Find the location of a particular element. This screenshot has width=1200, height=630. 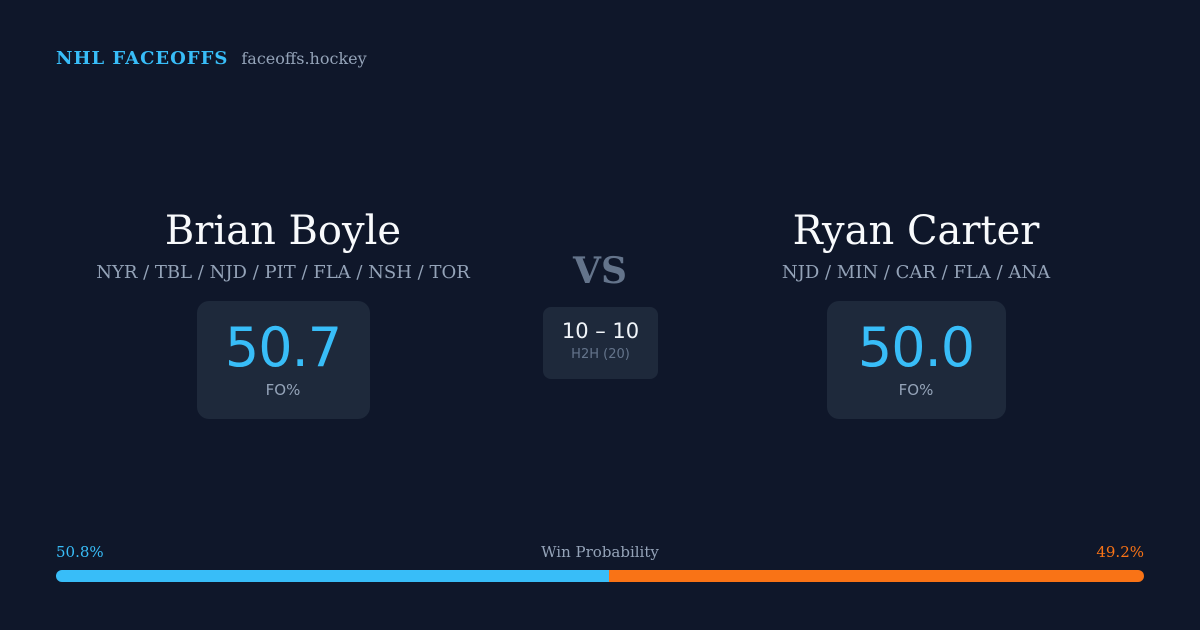

player-right-name: Ryan Carter is located at coordinates (916, 231).